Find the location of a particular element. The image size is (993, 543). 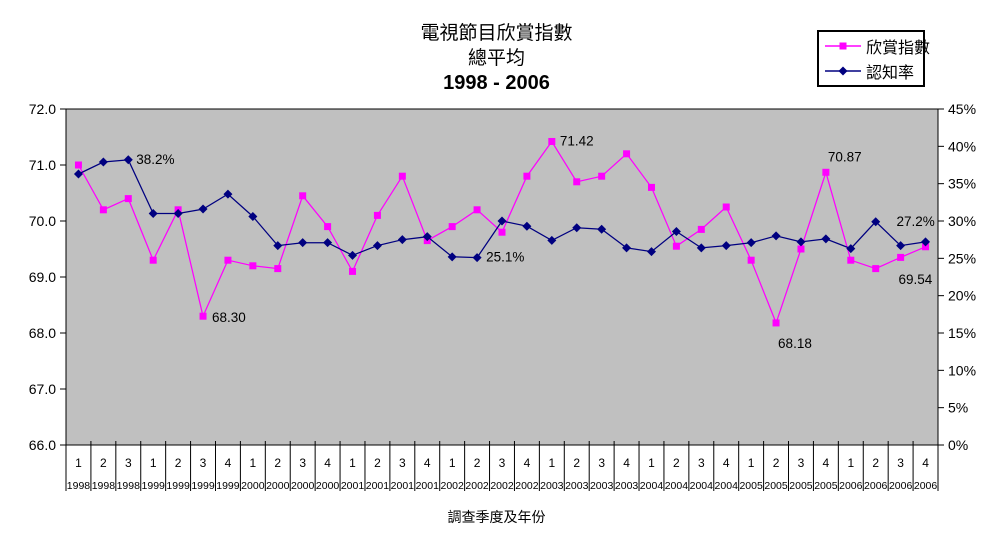

x-axis-title: 調查季度及年份 is located at coordinates (496, 517).